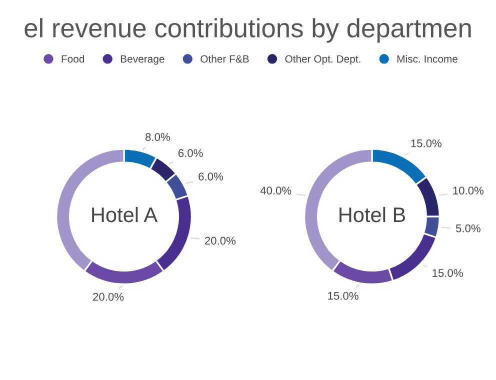 Image resolution: width=496 pixels, height=380 pixels. What do you see at coordinates (427, 58) in the screenshot?
I see `legend-label: Misc. Income` at bounding box center [427, 58].